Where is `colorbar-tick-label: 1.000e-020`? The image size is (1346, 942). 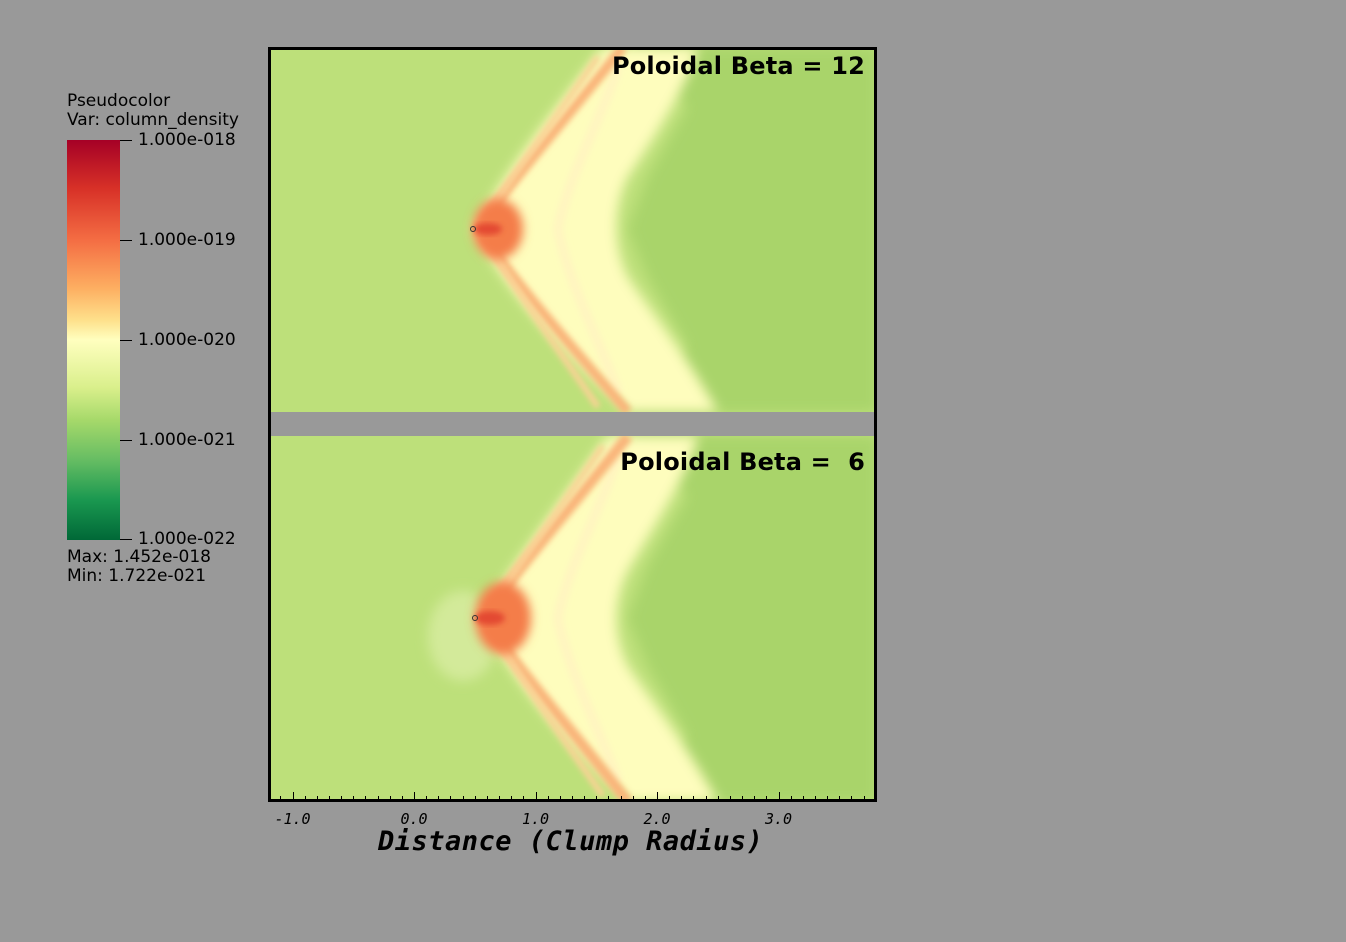 colorbar-tick-label: 1.000e-020 is located at coordinates (187, 340).